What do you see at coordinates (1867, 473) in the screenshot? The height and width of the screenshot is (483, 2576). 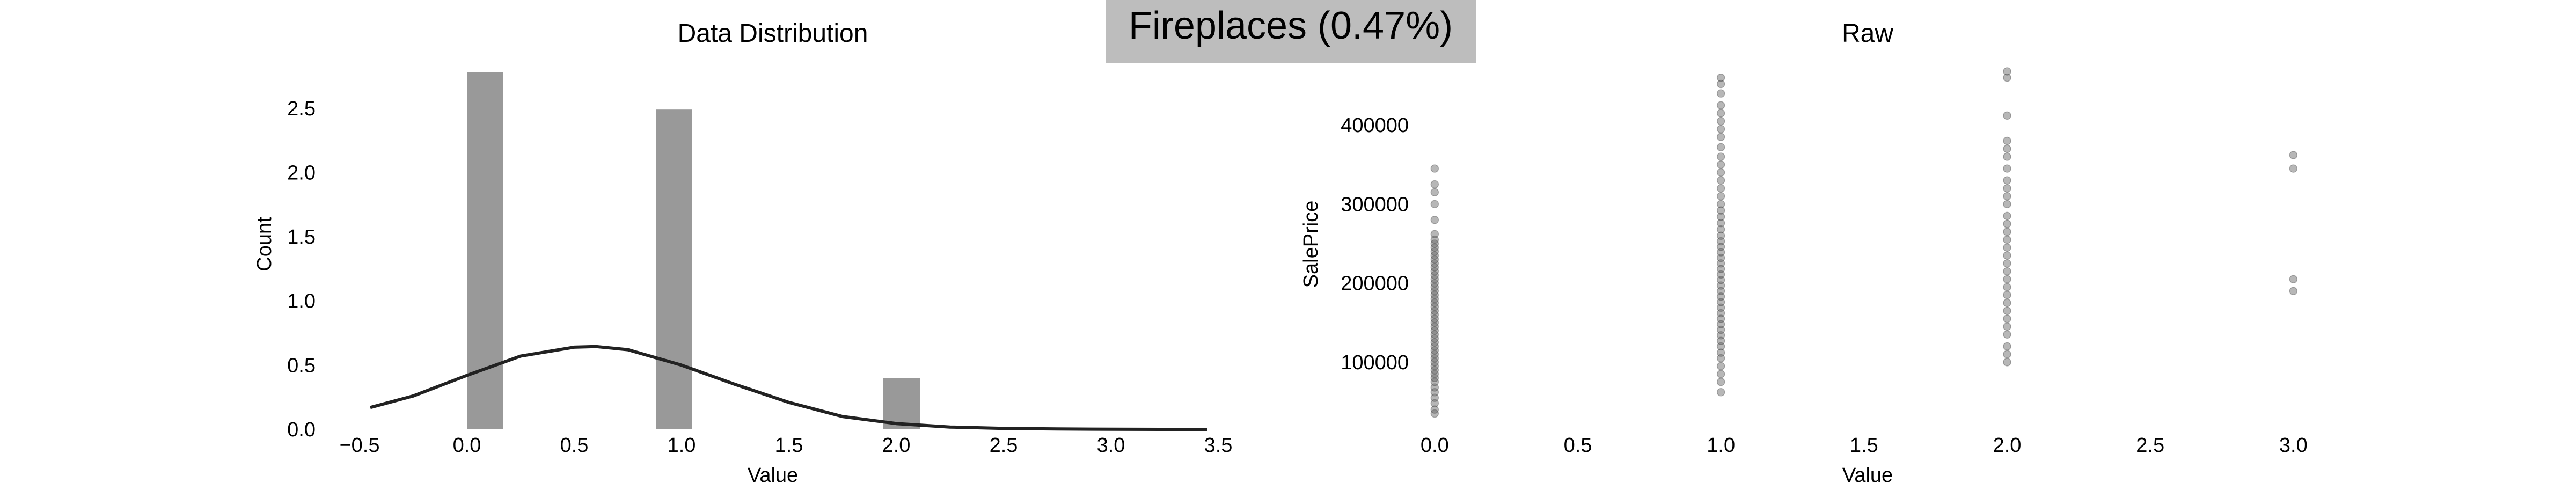 I see `x-axis-label: Value` at bounding box center [1867, 473].